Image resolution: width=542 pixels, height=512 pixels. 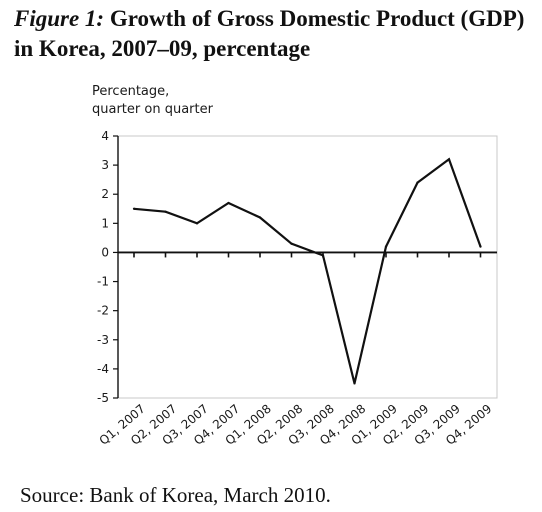 I want to click on y-axis-label: Percentage, quarter on quarter, so click(x=152, y=101).